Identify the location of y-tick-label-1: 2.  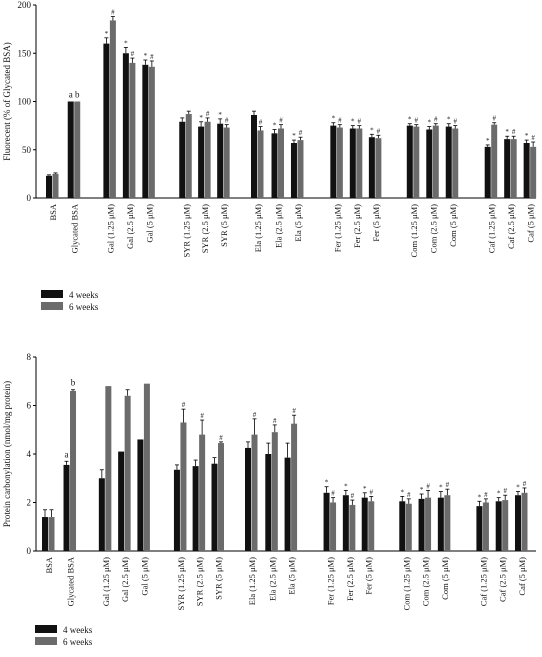
(29, 503).